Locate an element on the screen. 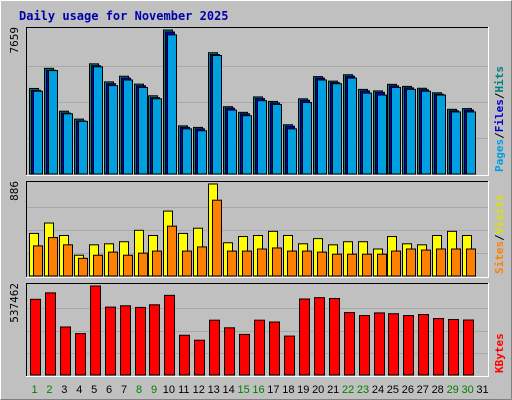 Image resolution: width=512 pixels, height=400 pixels. x-tick-label-day-28: 28 is located at coordinates (438, 390).